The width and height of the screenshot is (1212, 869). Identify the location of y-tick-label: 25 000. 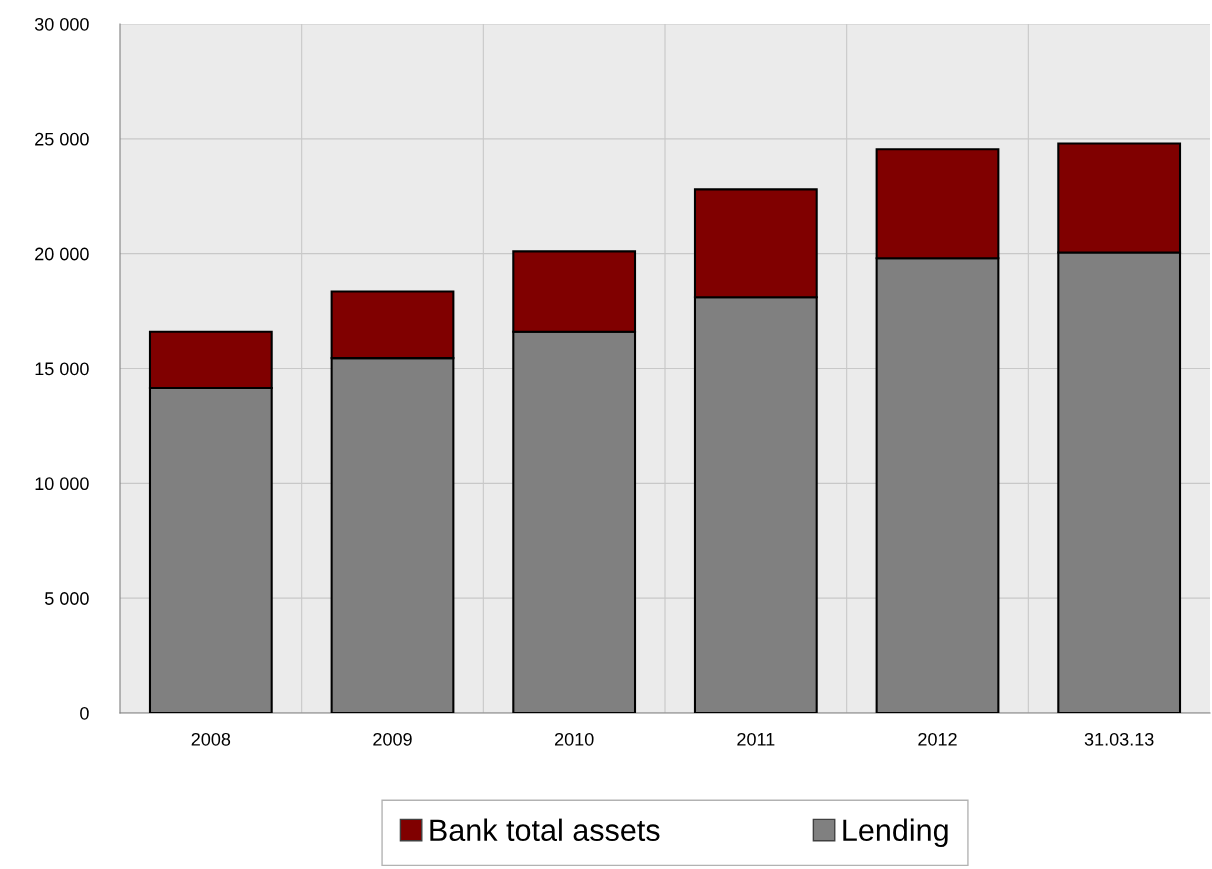
(62, 139).